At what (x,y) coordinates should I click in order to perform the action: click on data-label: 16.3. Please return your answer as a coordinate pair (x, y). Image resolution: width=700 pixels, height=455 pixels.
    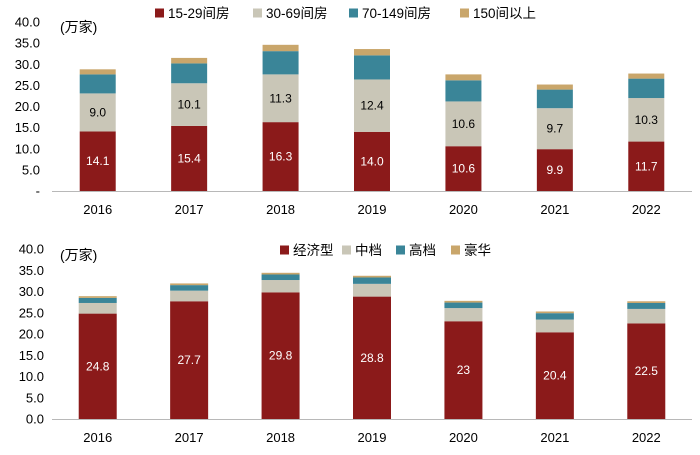
    Looking at the image, I should click on (281, 157).